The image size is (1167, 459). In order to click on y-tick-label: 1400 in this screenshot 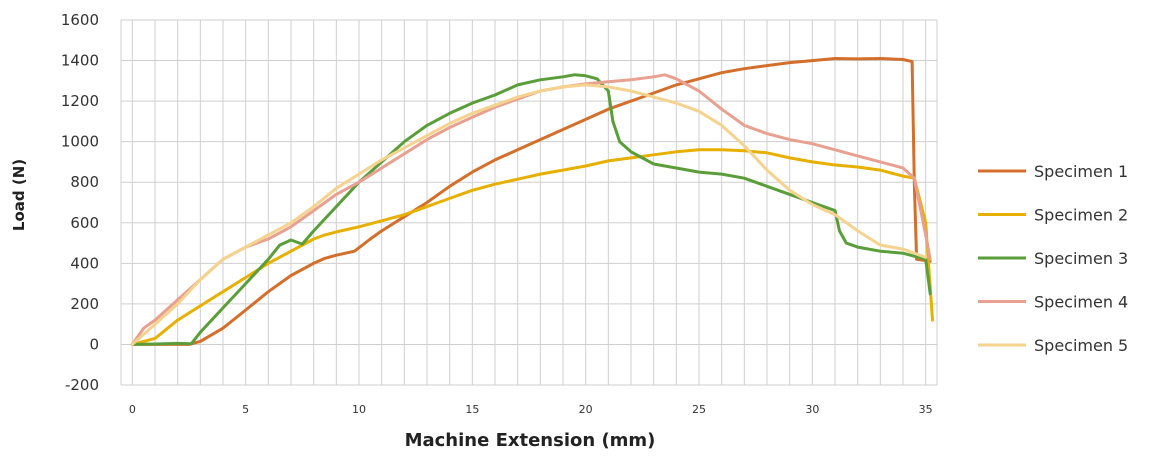, I will do `click(80, 61)`.